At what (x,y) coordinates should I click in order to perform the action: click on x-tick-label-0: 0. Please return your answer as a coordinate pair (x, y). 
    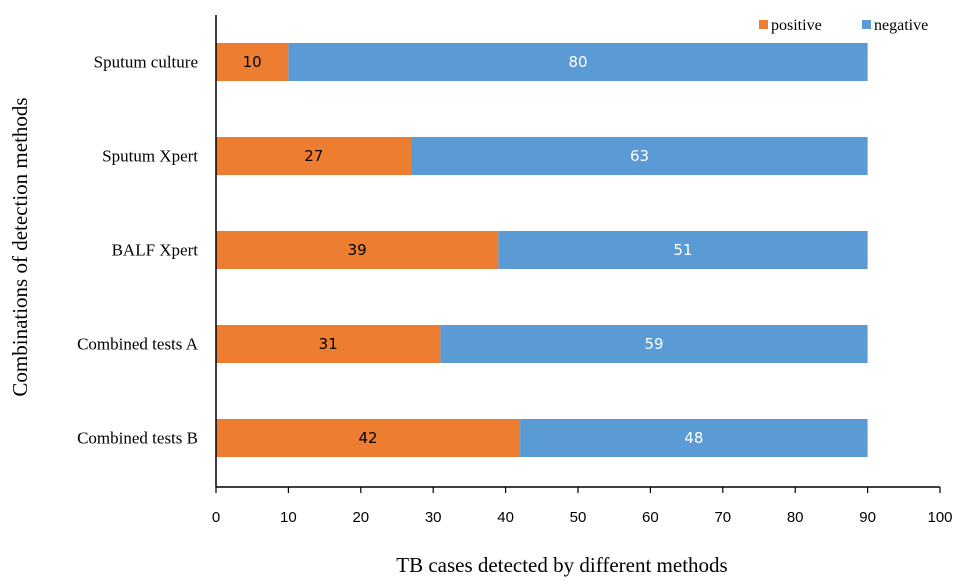
    Looking at the image, I should click on (216, 517).